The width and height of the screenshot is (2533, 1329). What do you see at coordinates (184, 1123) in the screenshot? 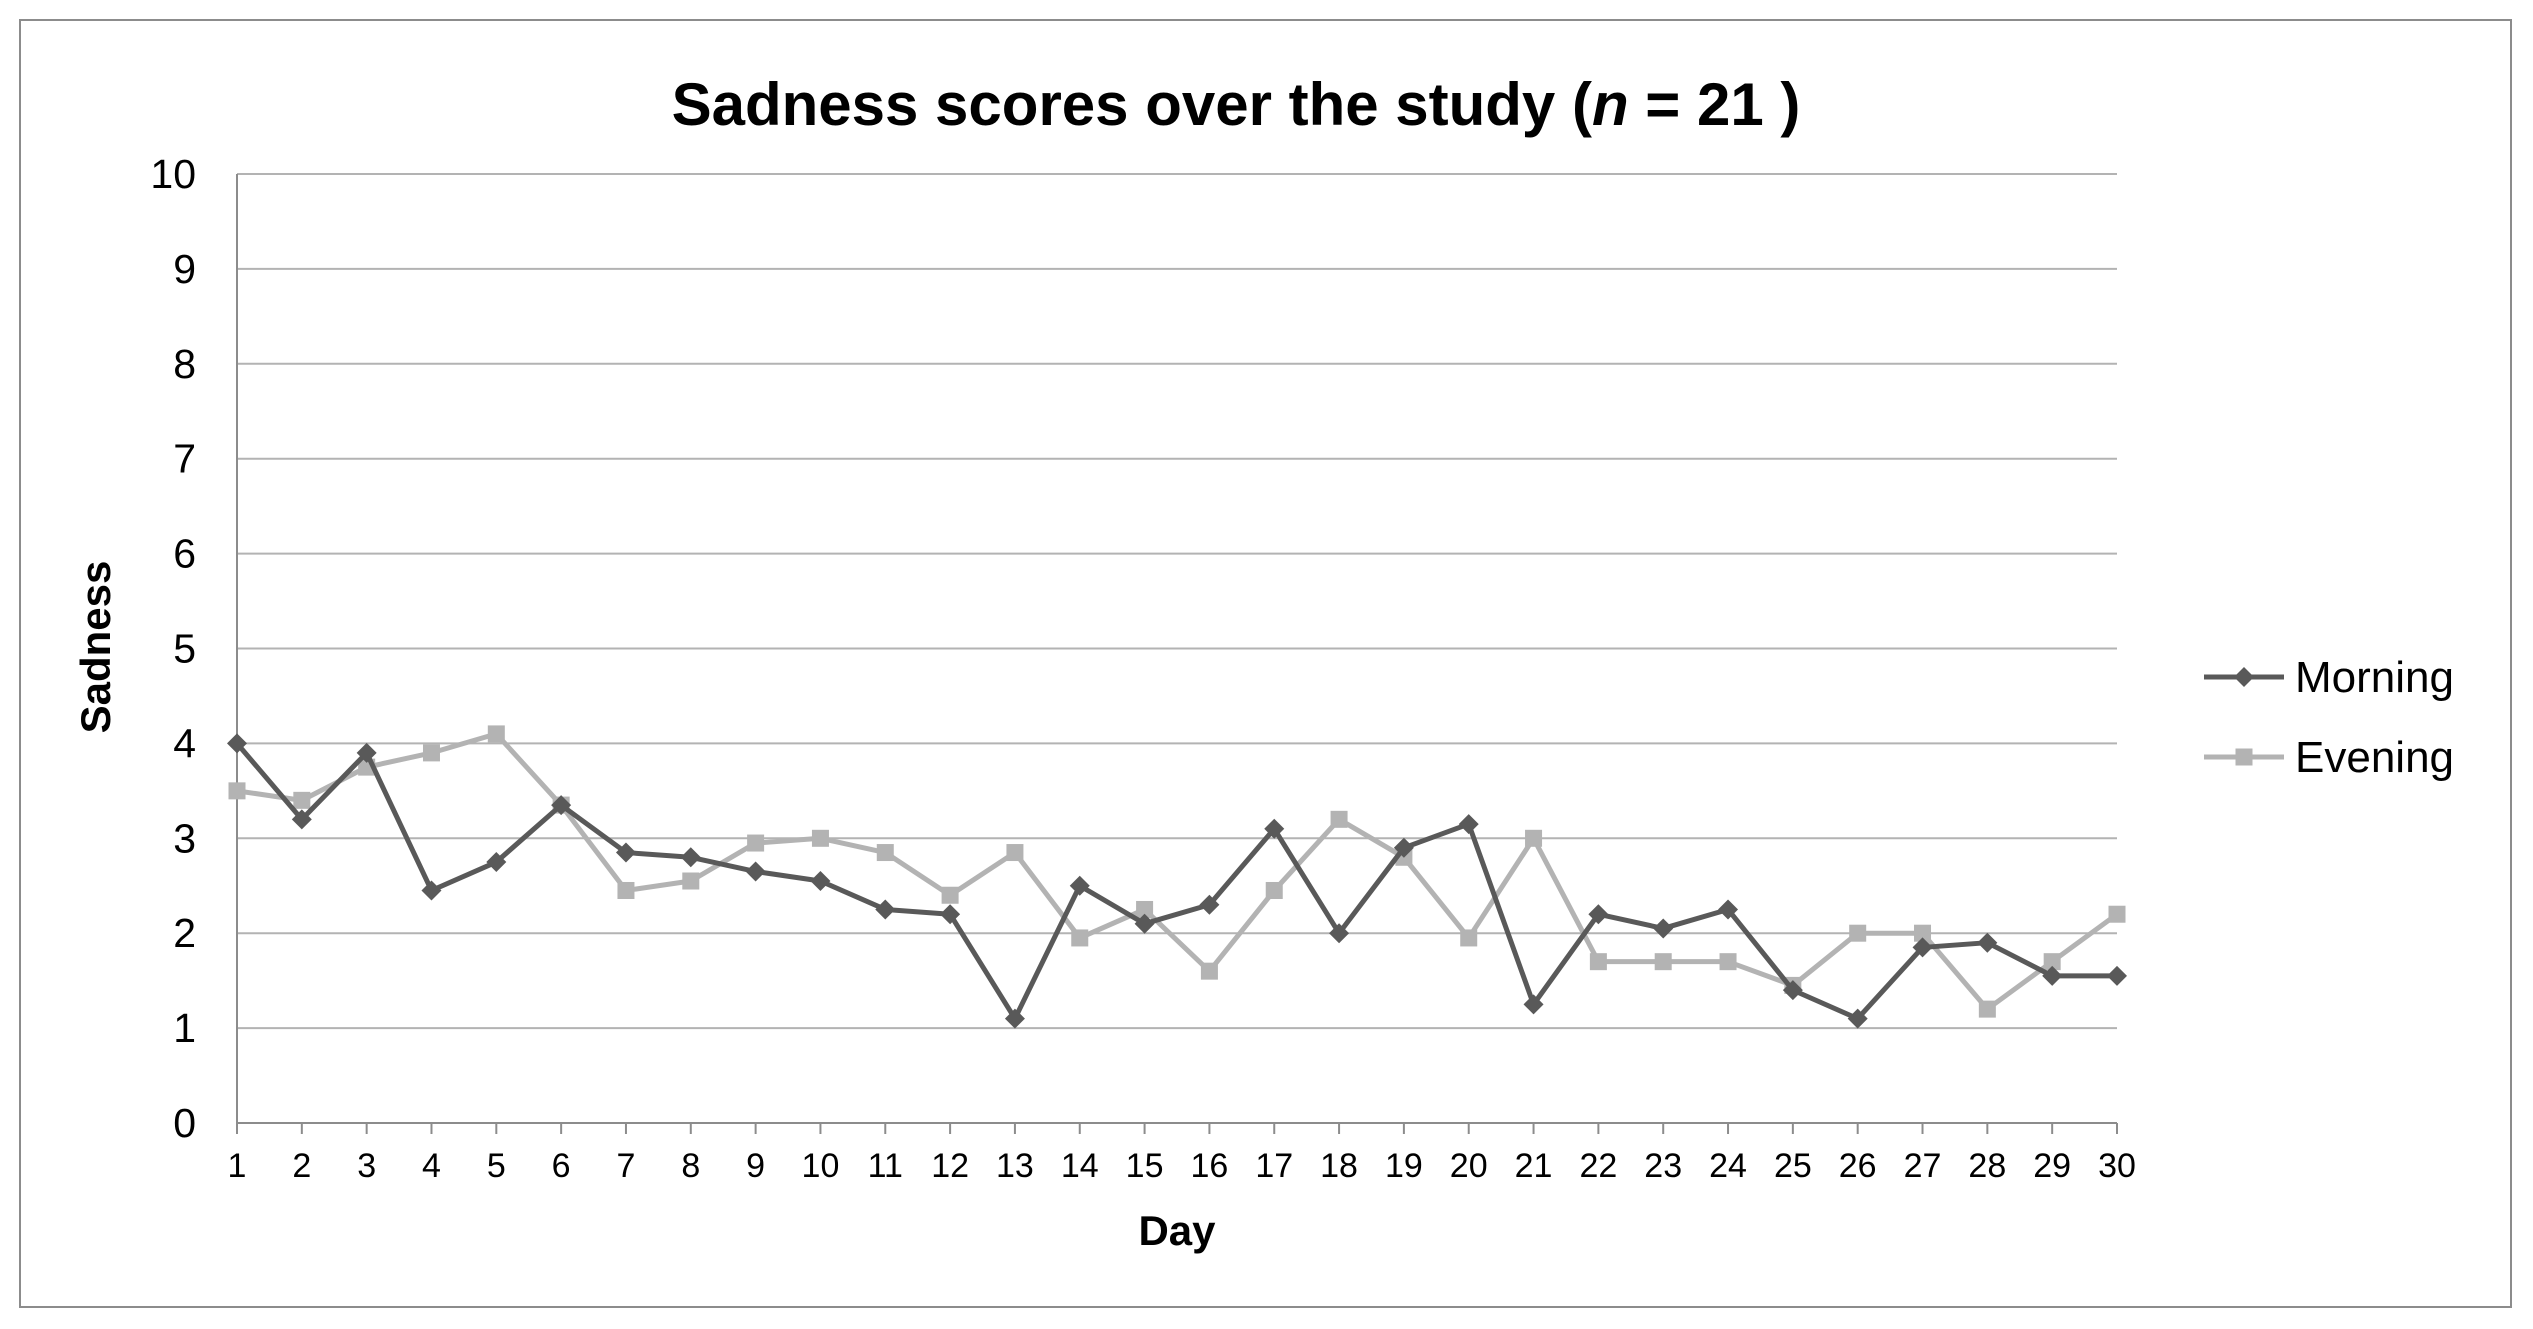
I see `y-tick-label: 0` at bounding box center [184, 1123].